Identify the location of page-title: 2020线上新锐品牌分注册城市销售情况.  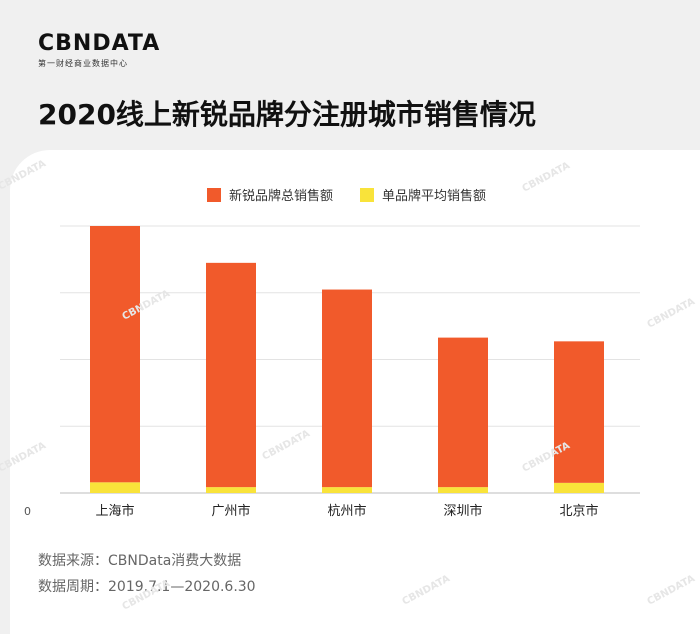
(287, 114).